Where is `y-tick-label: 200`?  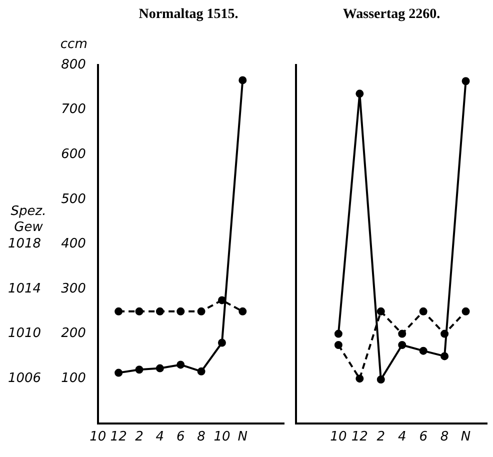
y-tick-label: 200 is located at coordinates (73, 334).